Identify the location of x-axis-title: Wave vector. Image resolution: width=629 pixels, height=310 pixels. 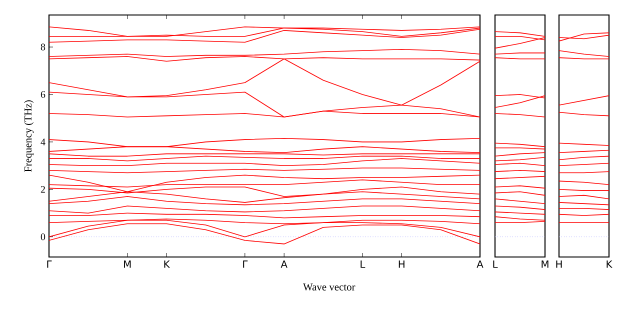
(329, 287).